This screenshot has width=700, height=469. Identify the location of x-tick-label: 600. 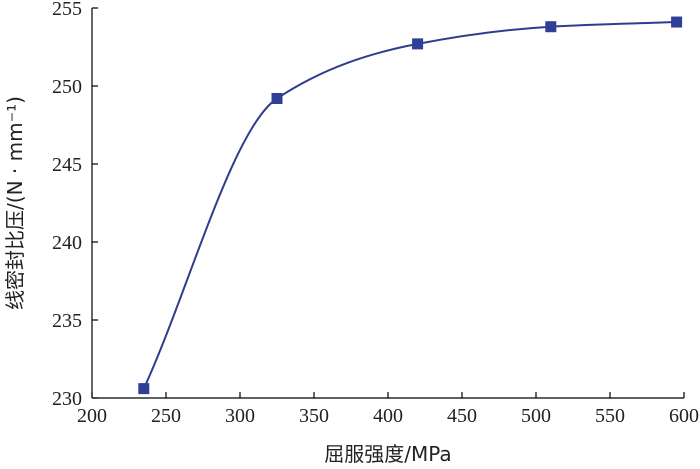
(684, 416).